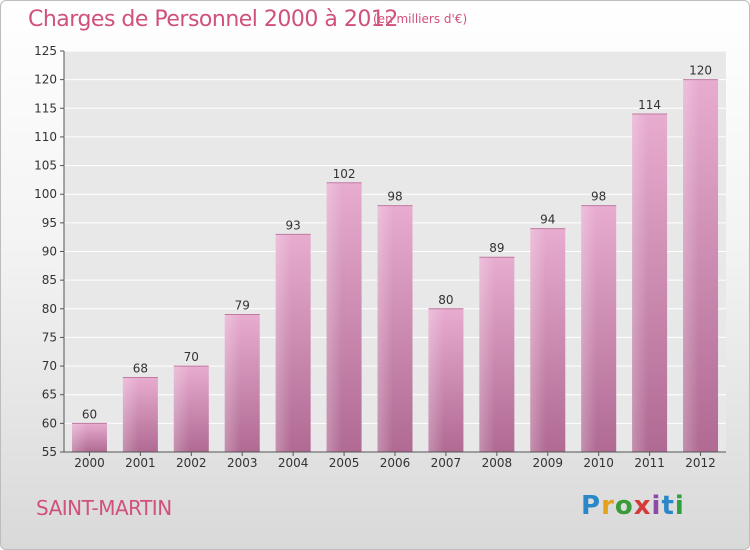  I want to click on bar-value-label: 94, so click(547, 220).